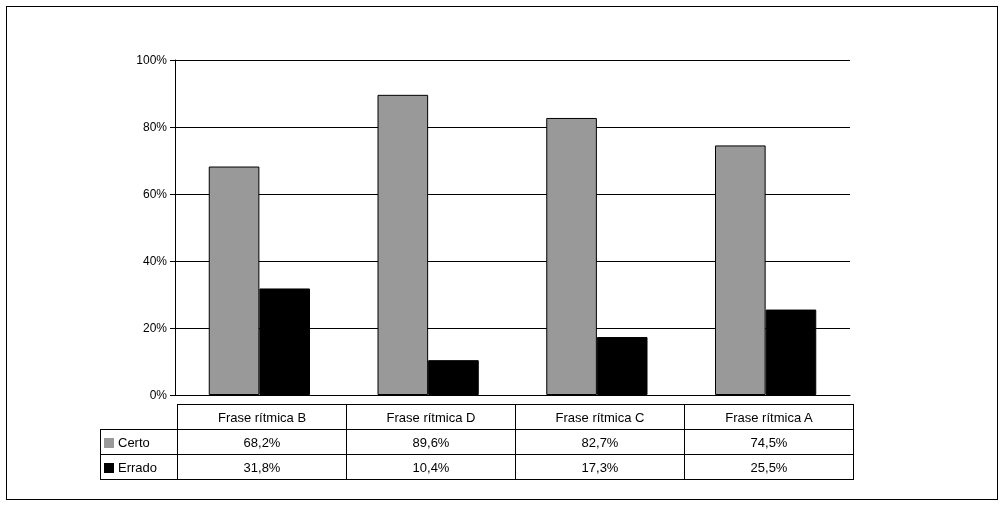 The height and width of the screenshot is (506, 1005). I want to click on y-tick-label: 40%, so click(155, 261).